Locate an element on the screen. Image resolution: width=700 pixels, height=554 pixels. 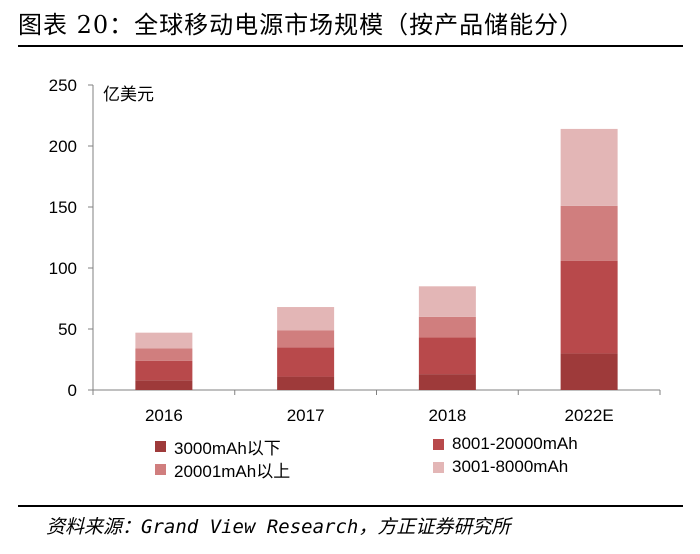
legend-label: 3000mAh以下 is located at coordinates (227, 448).